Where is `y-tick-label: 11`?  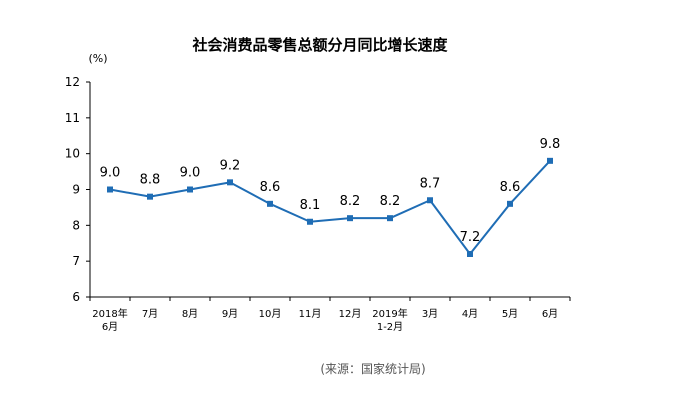 y-tick-label: 11 is located at coordinates (72, 118).